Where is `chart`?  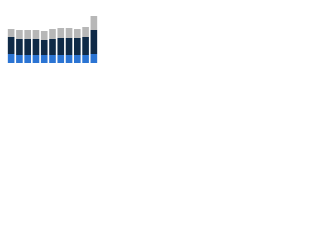 chart is located at coordinates (50, 35).